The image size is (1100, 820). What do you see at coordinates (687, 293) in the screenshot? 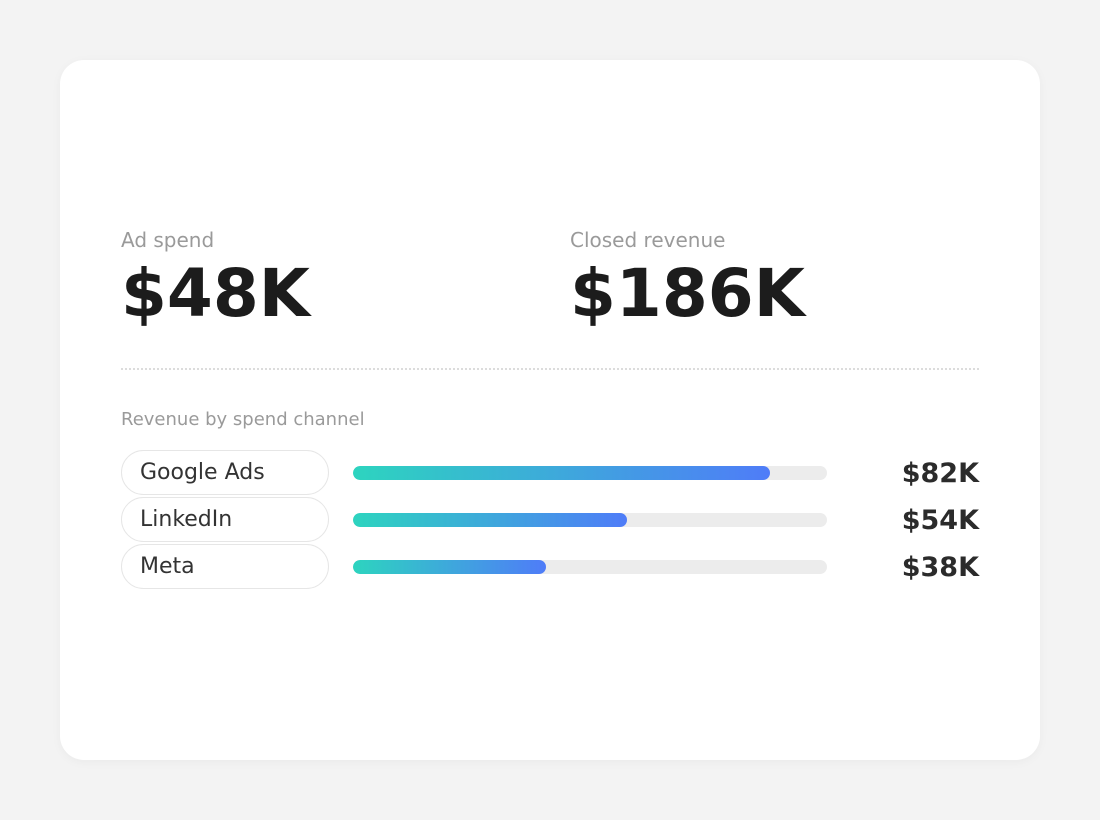
I see `kpi-closed-revenue-value: $186K` at bounding box center [687, 293].